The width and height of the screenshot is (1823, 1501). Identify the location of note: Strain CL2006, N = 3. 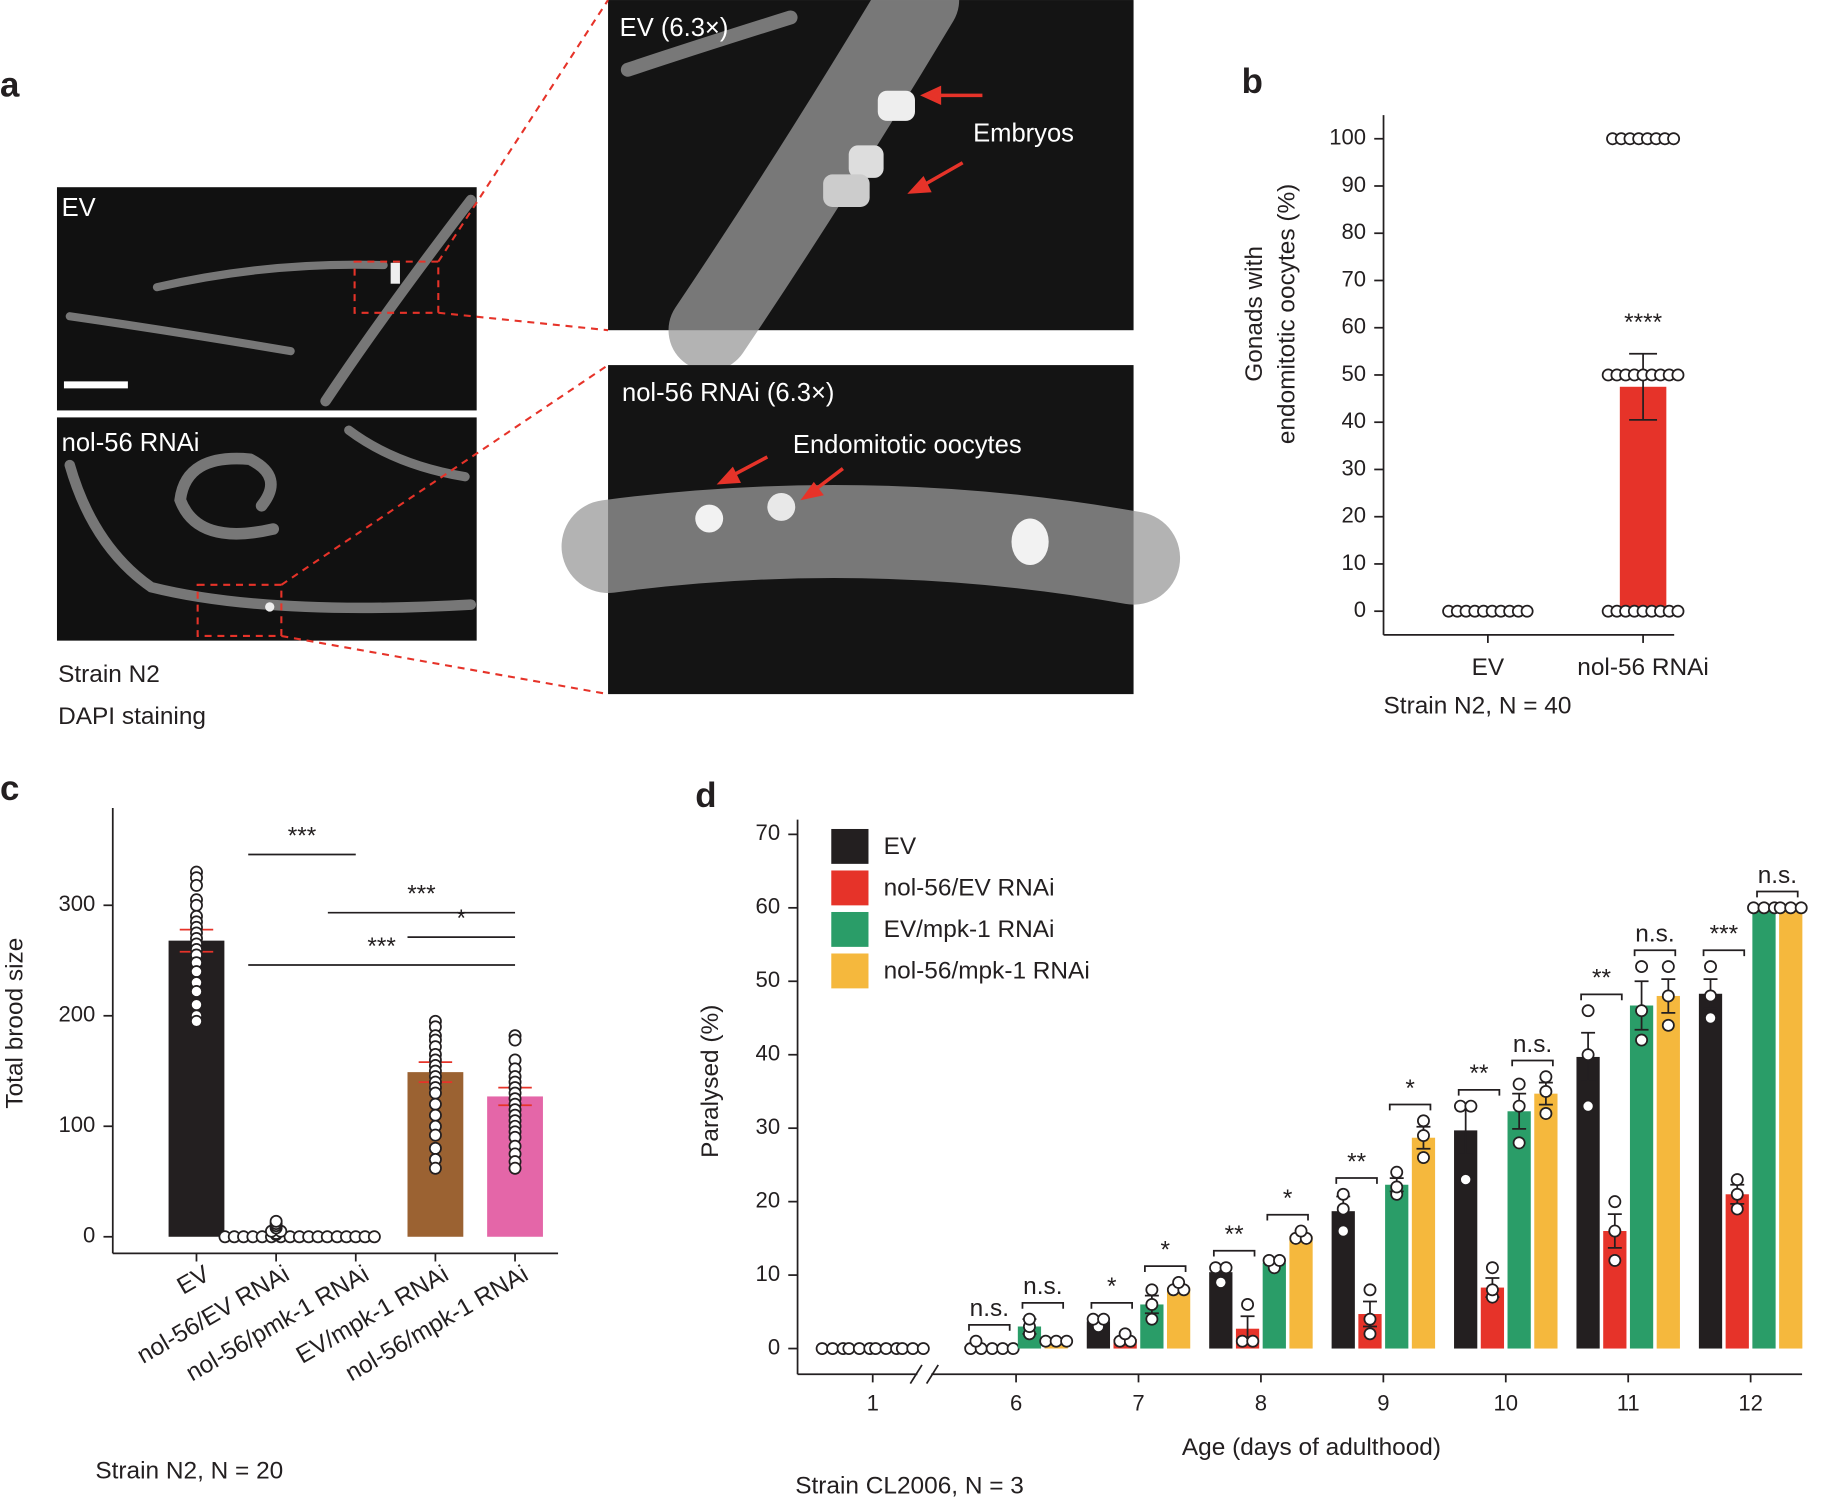
(909, 1485).